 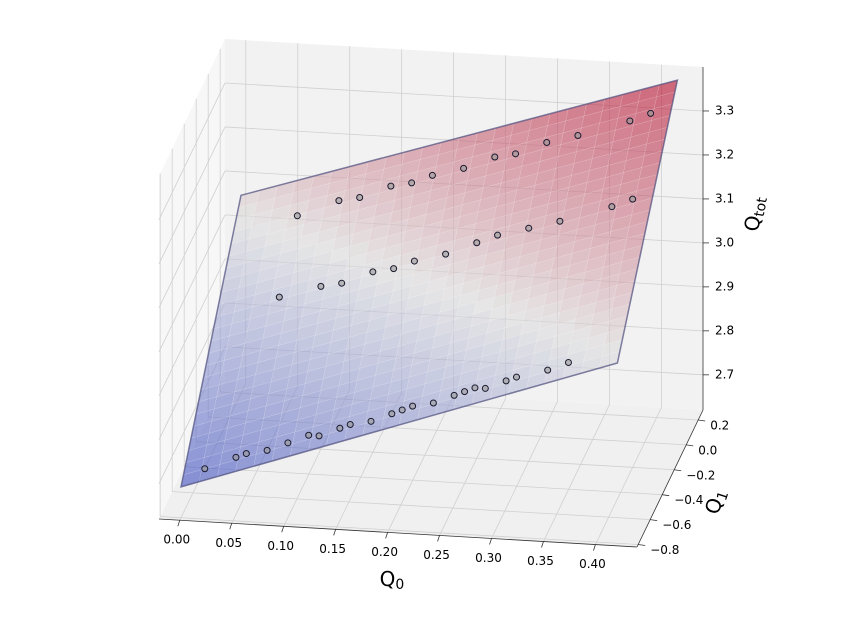 I want to click on z-tick-label: 2.9, so click(x=724, y=286).